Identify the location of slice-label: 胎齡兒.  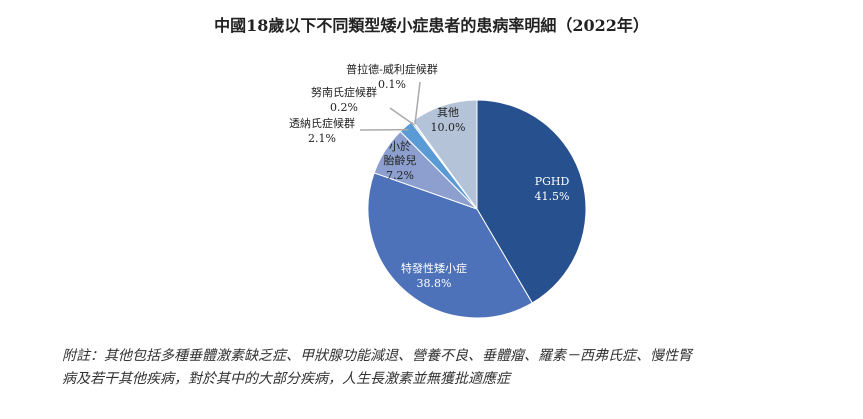
(400, 160).